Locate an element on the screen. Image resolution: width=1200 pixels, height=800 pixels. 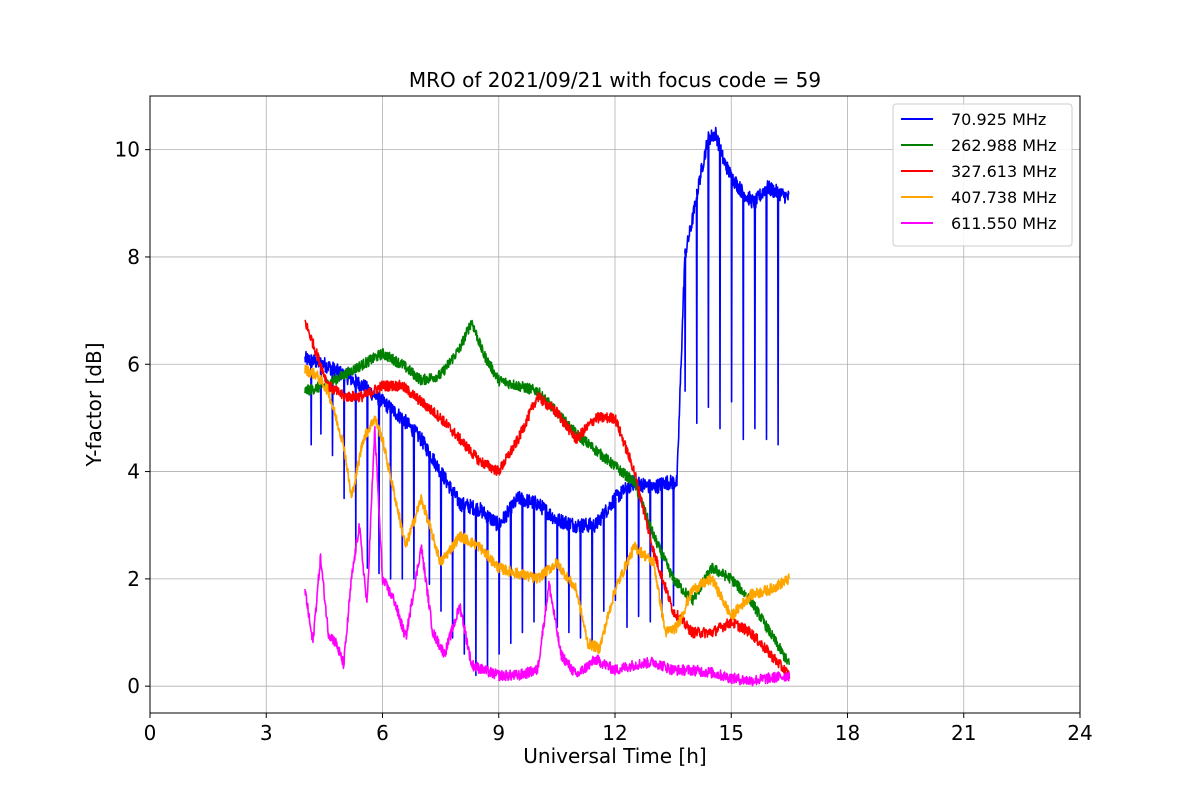
x-tick-label: 6 is located at coordinates (382, 733).